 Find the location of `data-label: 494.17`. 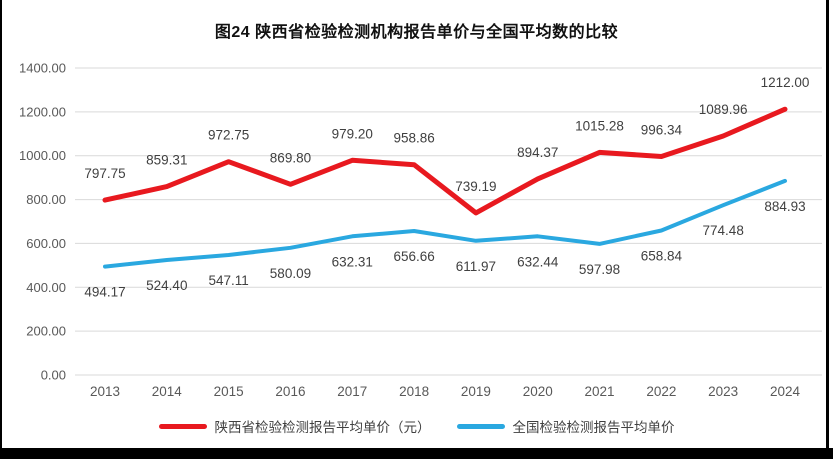

data-label: 494.17 is located at coordinates (104, 292).